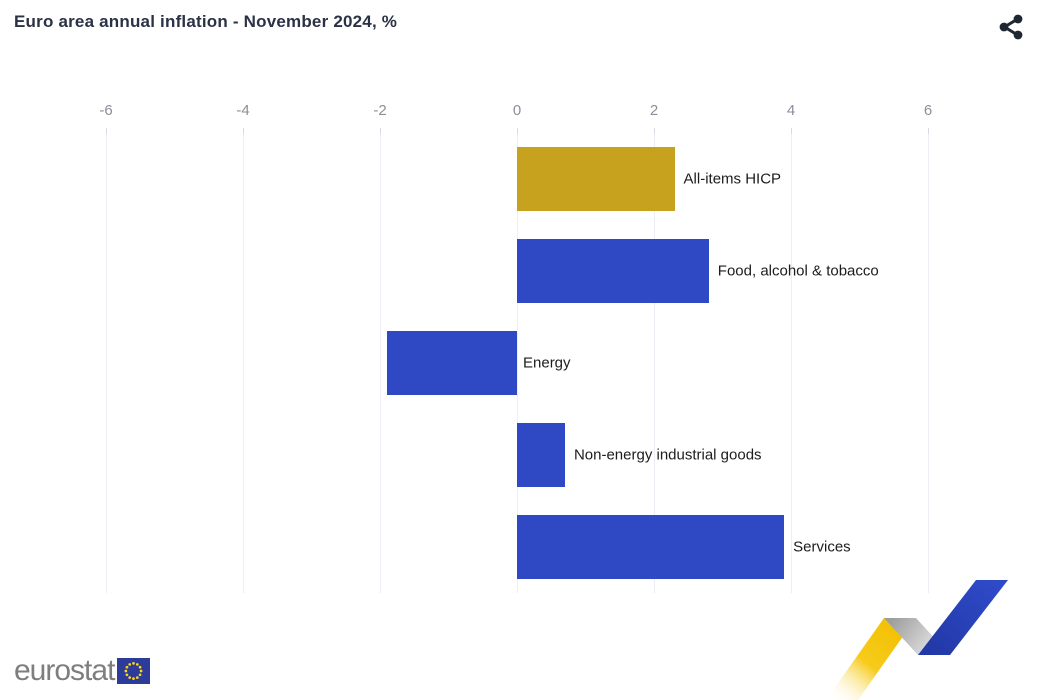 The height and width of the screenshot is (700, 1047). What do you see at coordinates (928, 110) in the screenshot?
I see `x-axis-tick-label: 6` at bounding box center [928, 110].